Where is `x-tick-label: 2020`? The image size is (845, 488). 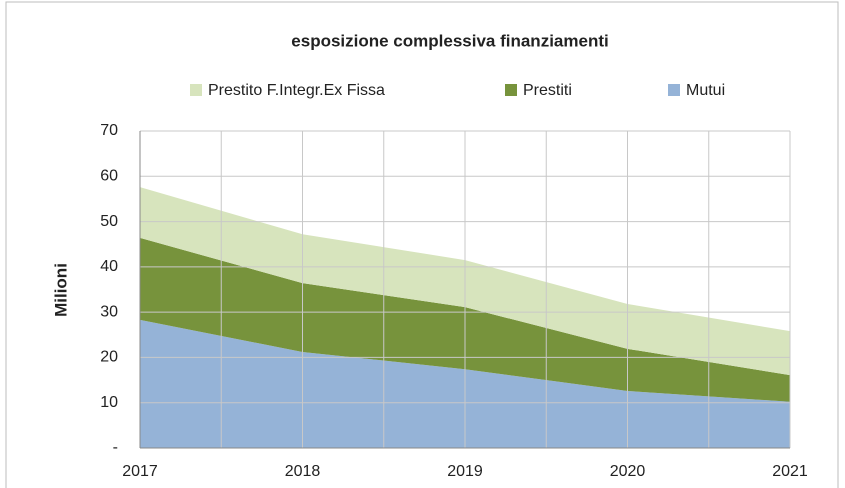 x-tick-label: 2020 is located at coordinates (628, 471).